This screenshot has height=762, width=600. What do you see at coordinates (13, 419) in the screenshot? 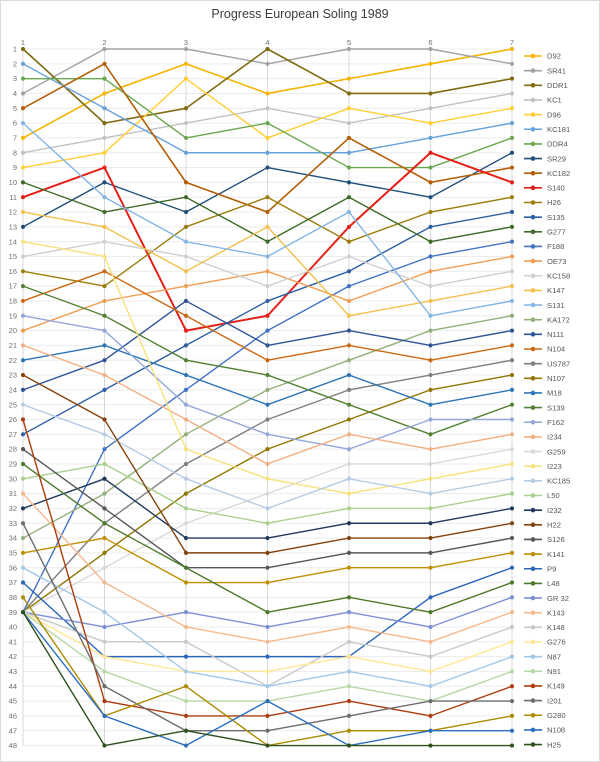
I see `y-axis-tick-label: 26` at bounding box center [13, 419].